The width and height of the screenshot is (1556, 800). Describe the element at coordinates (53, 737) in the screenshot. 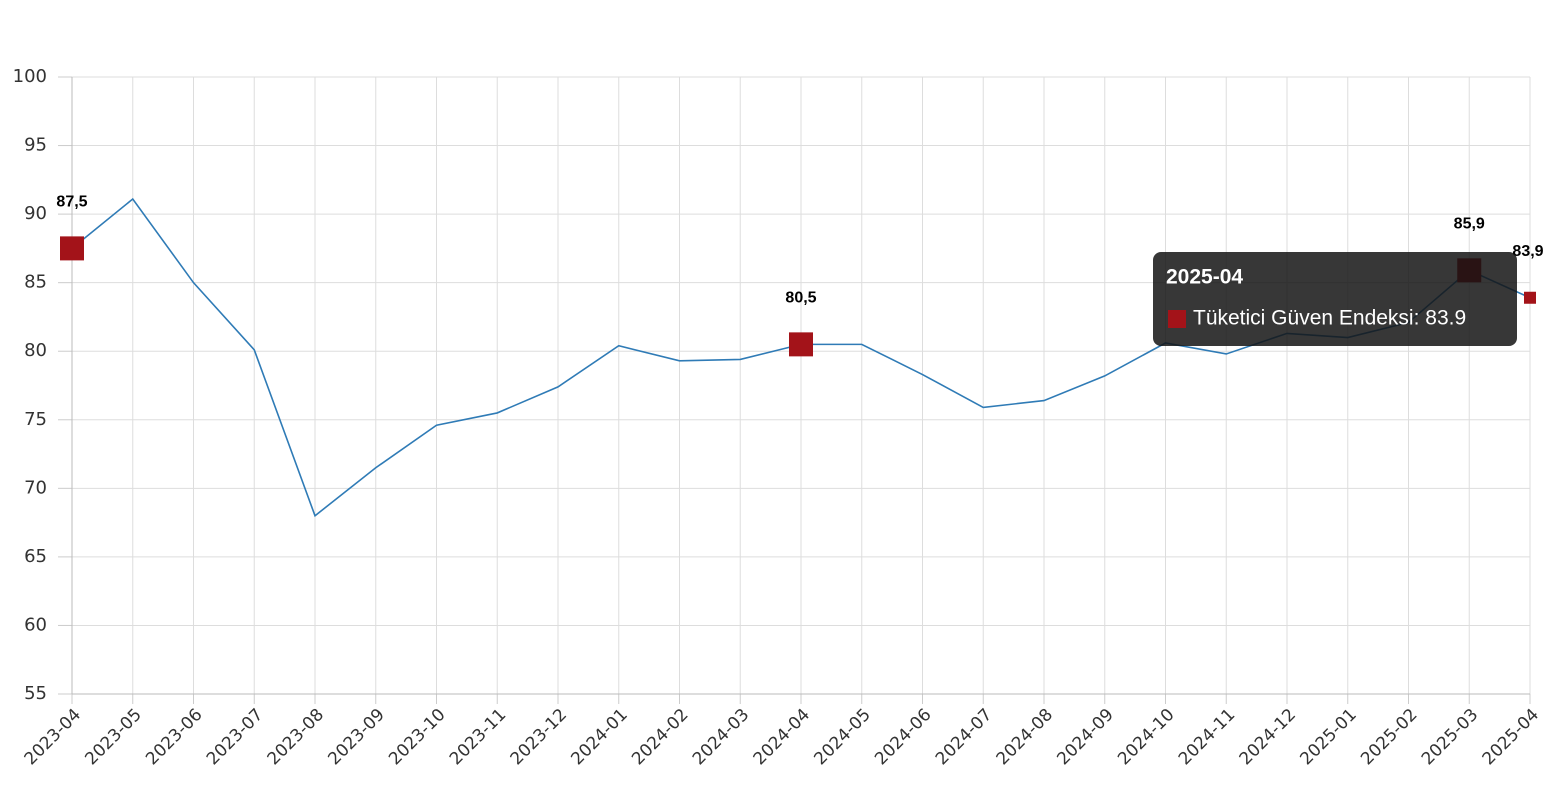

I see `x-tick-label: 2023-04` at that location.